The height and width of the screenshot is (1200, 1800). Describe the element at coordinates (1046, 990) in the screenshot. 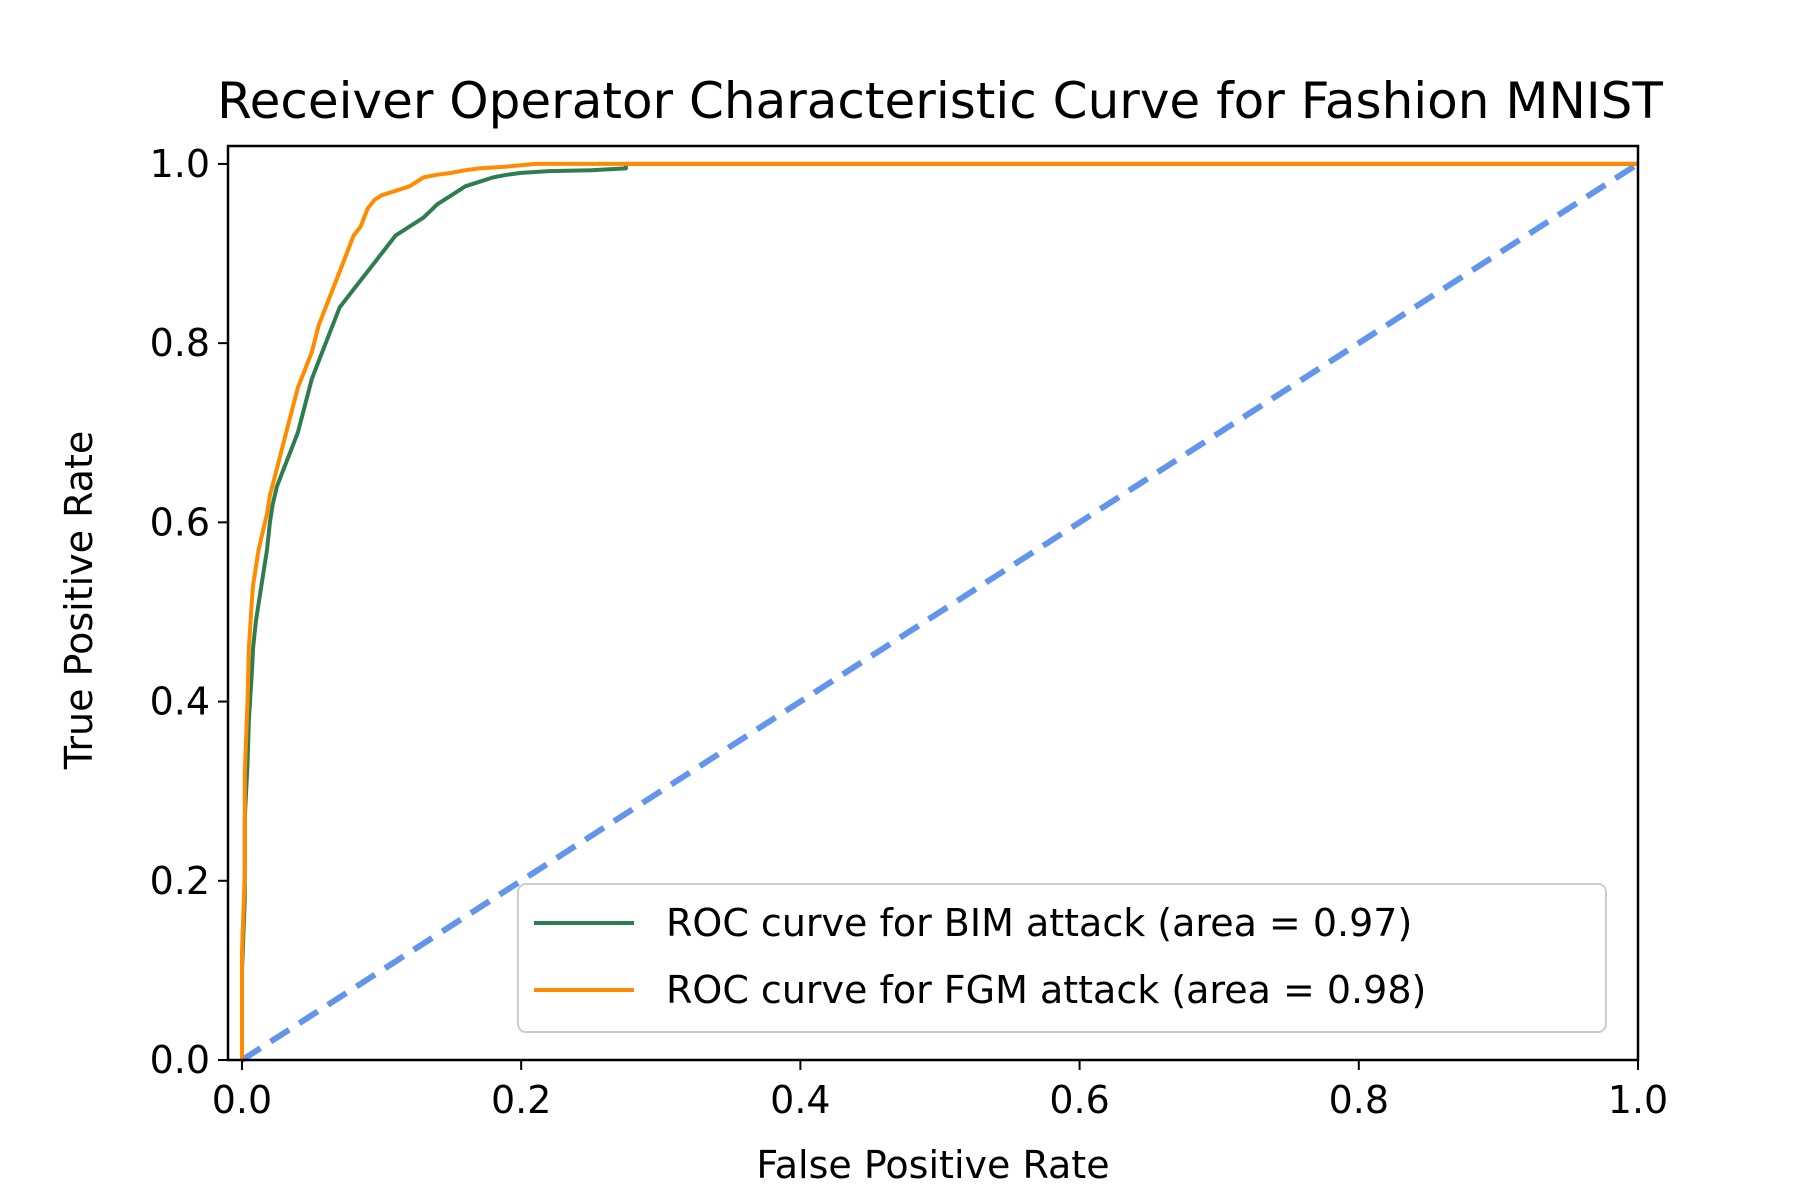

I see `legend-label-fgm: ROC curve for FGM attack (area = 0.98)` at that location.